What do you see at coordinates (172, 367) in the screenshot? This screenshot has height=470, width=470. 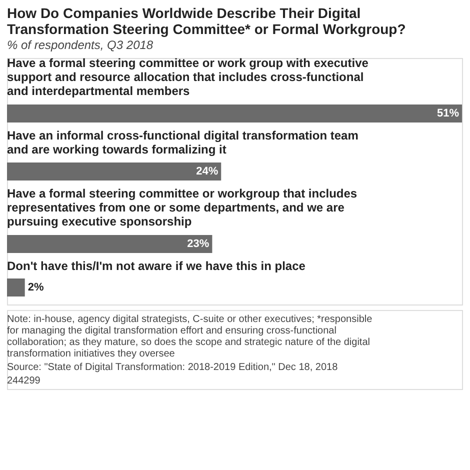 I see `source-note: Source: "State of Digital Transformation: 2018-2019 Edition," Dec 18, 2018` at bounding box center [172, 367].